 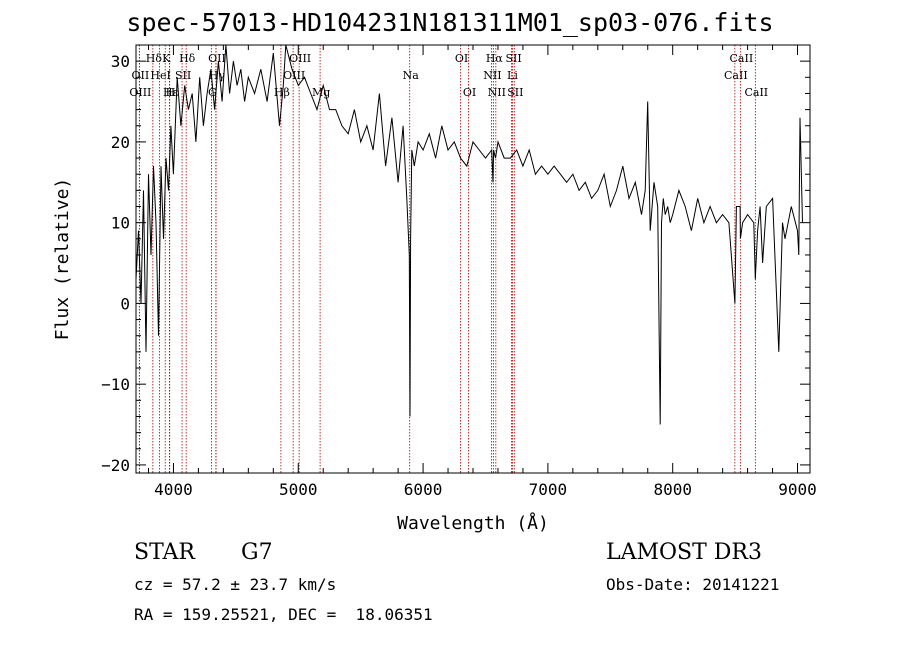 I want to click on line-label-na: Na, so click(x=411, y=75).